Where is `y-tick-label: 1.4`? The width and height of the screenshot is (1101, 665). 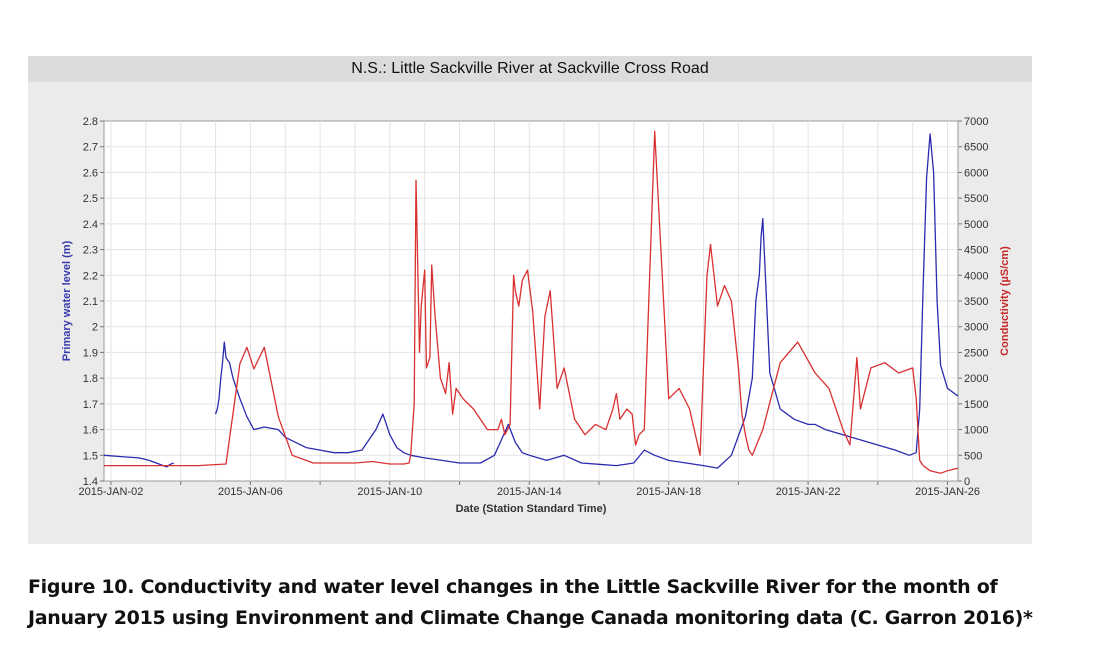 y-tick-label: 1.4 is located at coordinates (90, 482).